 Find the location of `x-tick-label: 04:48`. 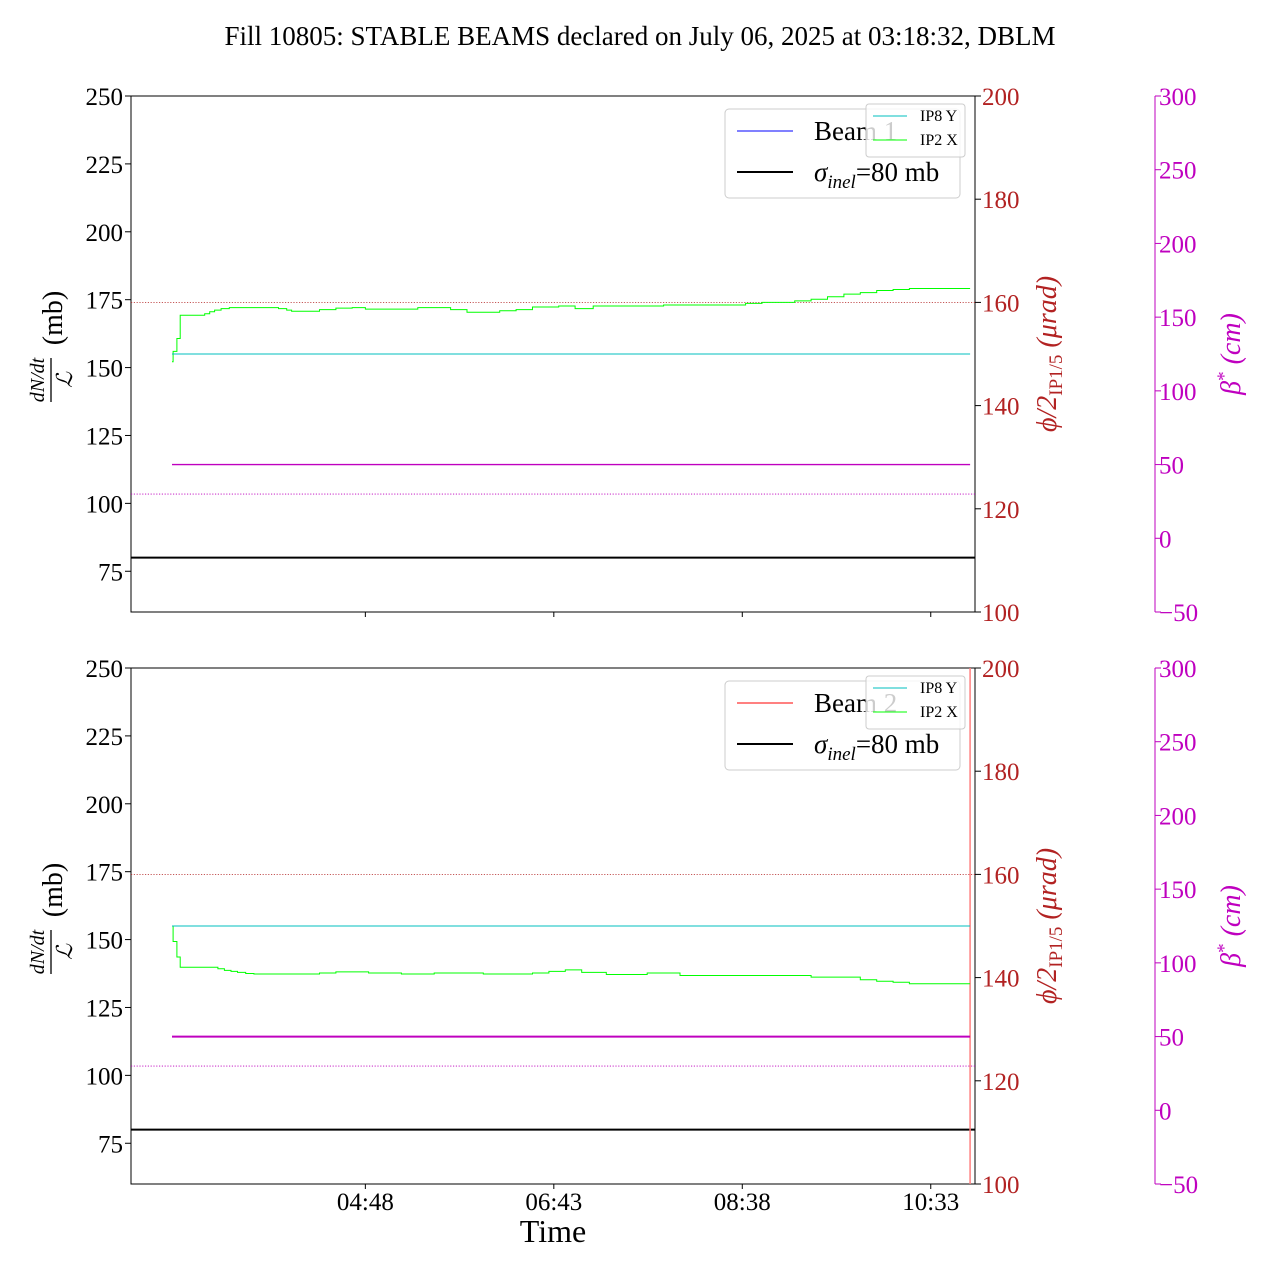

x-tick-label: 04:48 is located at coordinates (365, 1202).